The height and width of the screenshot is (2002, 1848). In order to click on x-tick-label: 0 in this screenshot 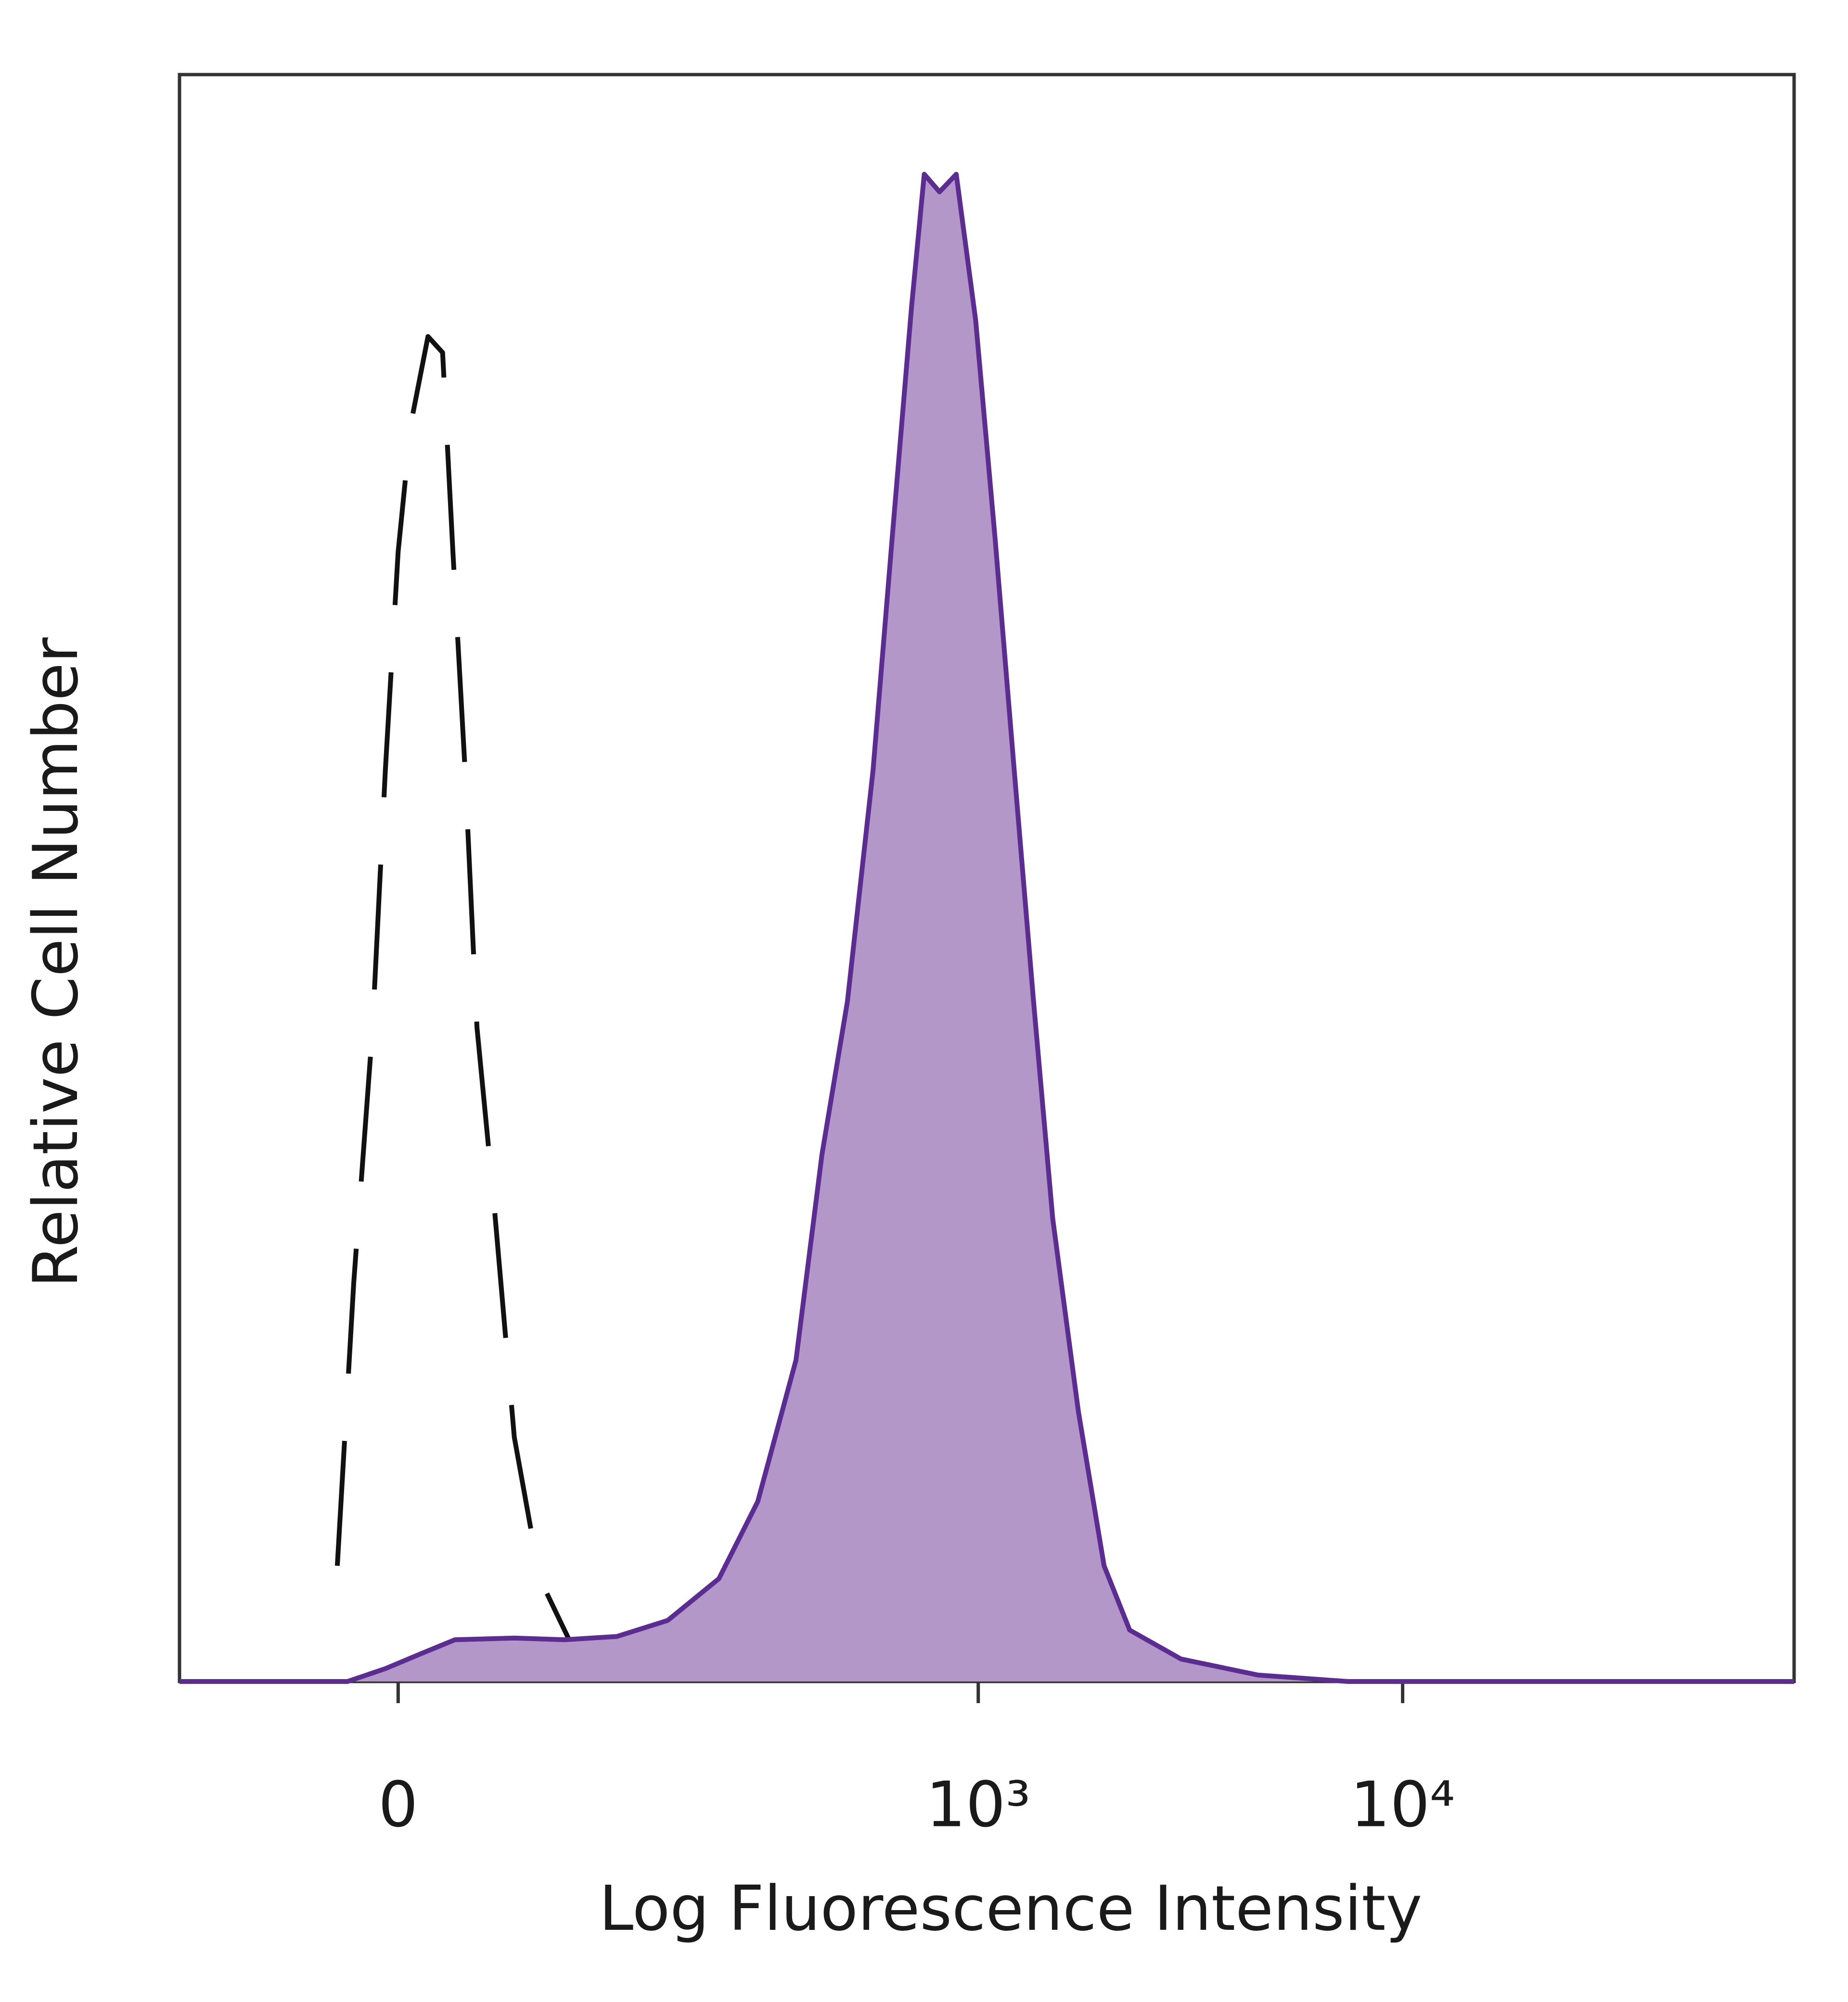, I will do `click(398, 1804)`.